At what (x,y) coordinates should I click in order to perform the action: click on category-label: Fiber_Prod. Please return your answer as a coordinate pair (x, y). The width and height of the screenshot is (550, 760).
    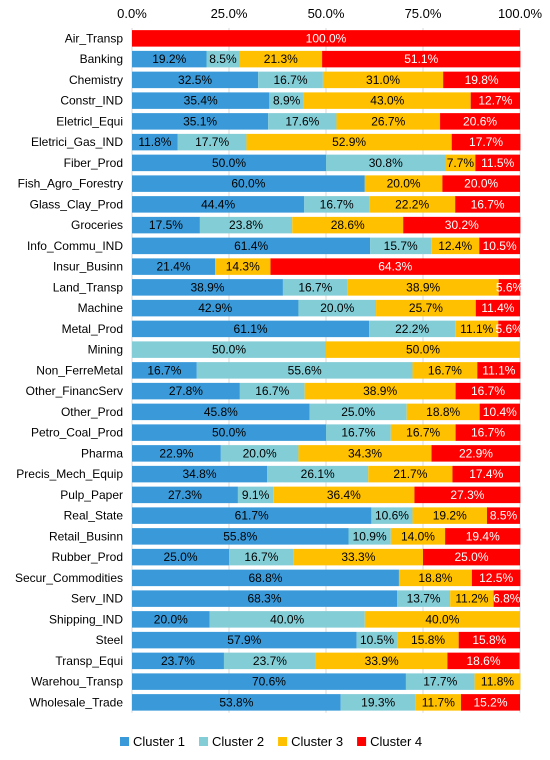
    Looking at the image, I should click on (93, 163).